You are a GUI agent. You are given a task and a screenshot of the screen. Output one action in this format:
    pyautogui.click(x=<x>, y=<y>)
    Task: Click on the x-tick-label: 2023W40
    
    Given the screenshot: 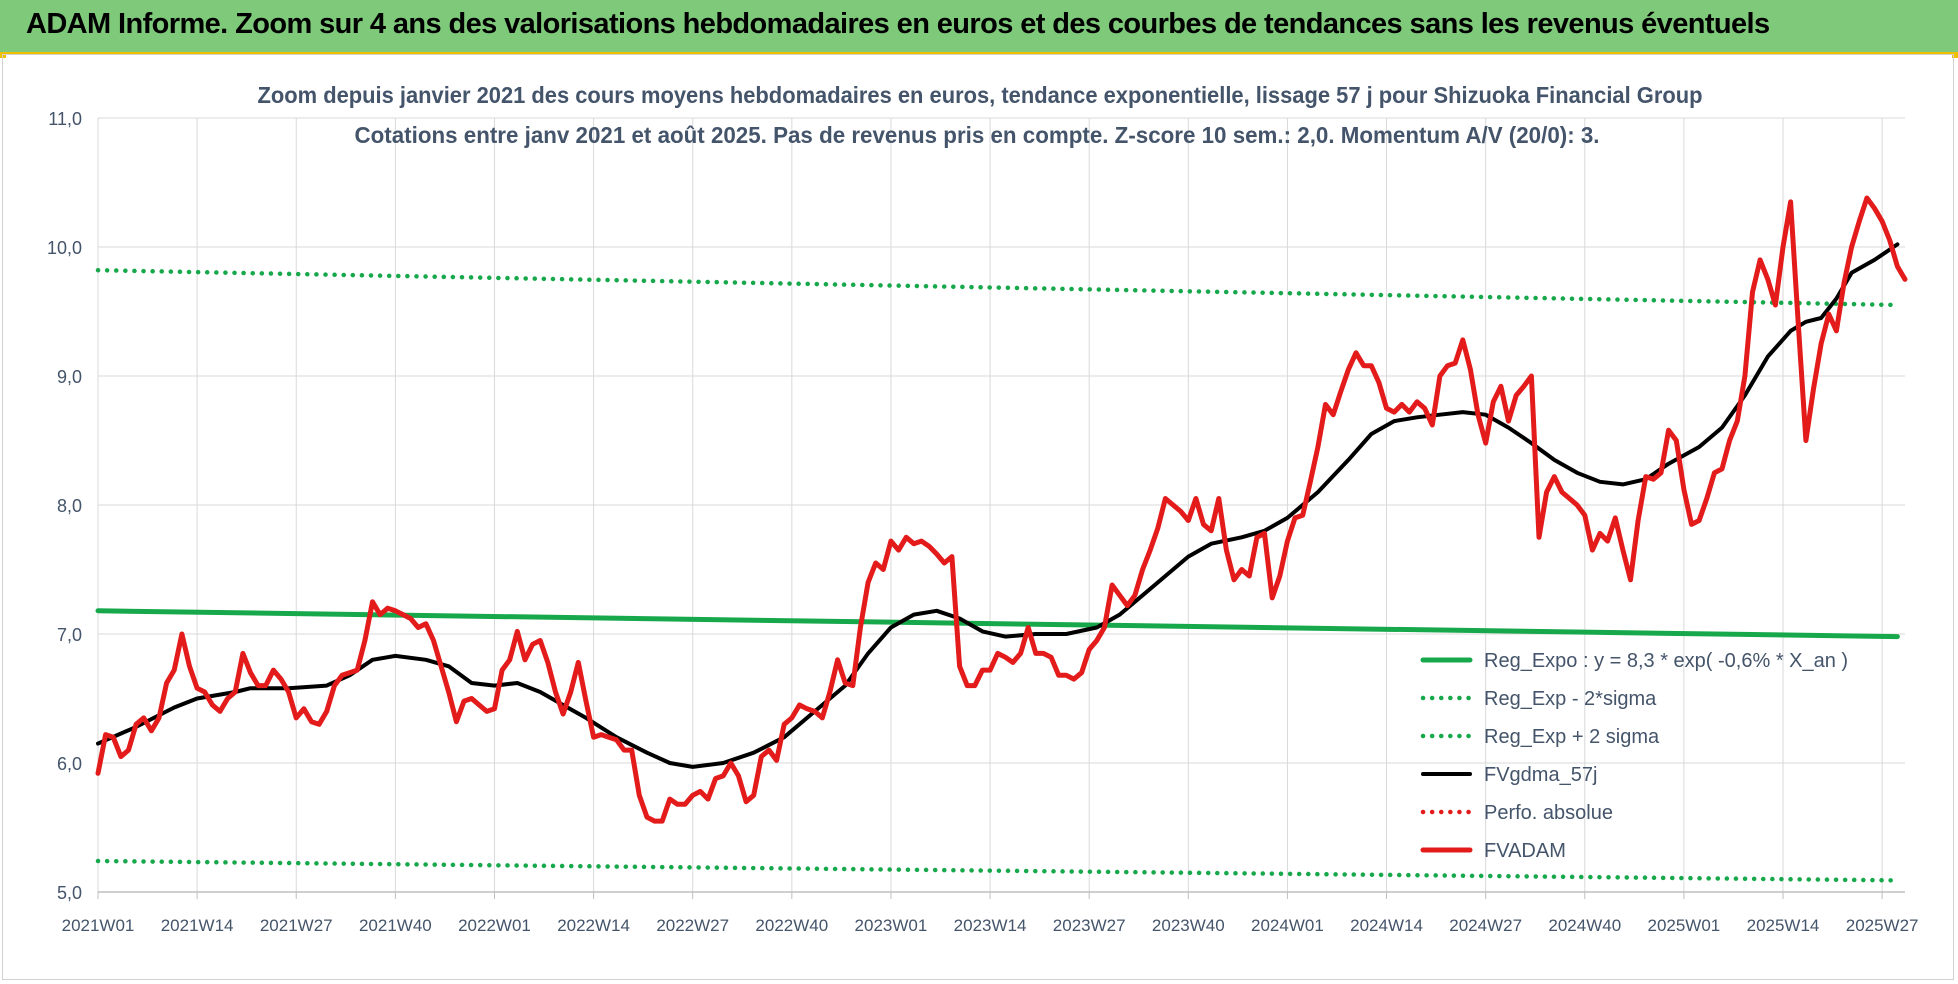 What is the action you would take?
    pyautogui.click(x=1188, y=925)
    